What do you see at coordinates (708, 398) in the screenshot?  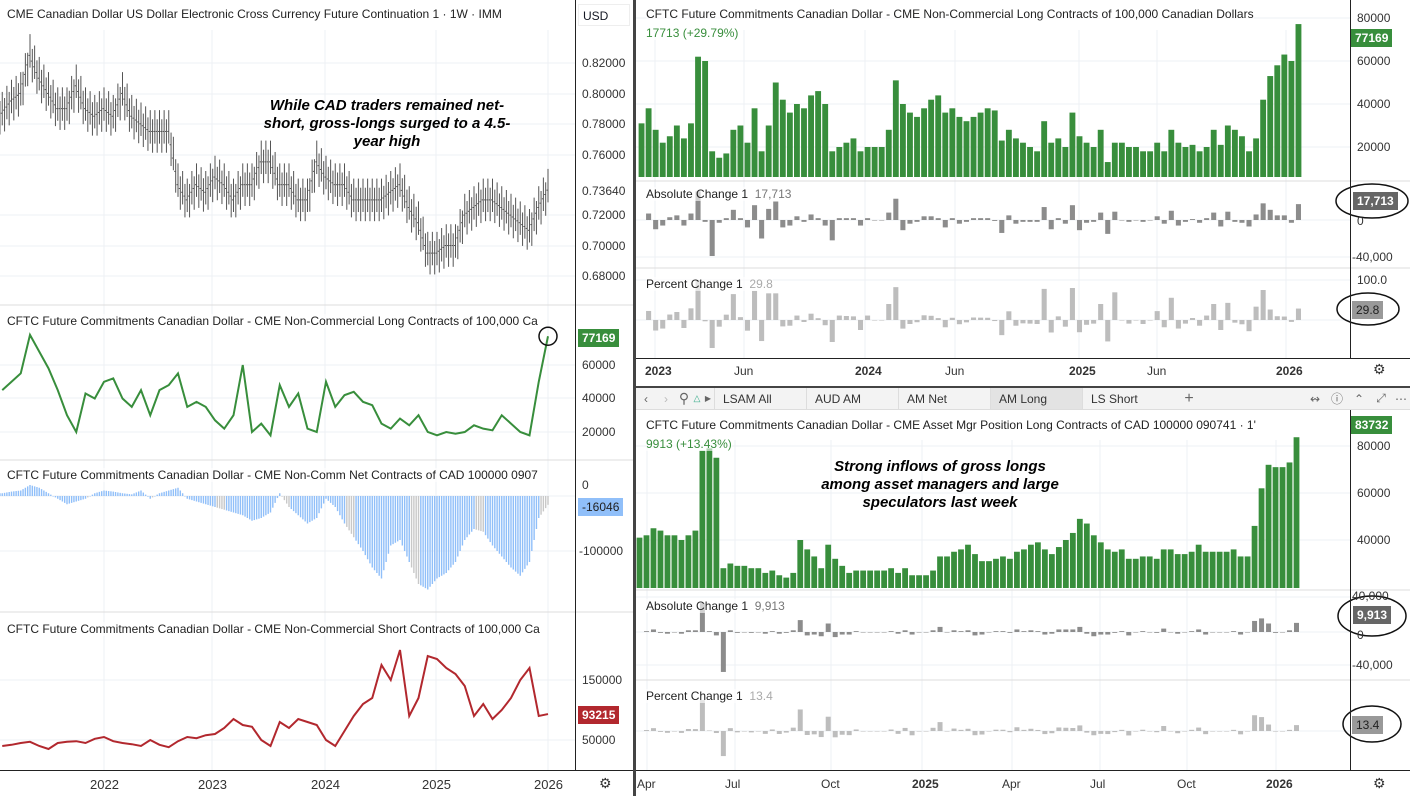 I see `caret-right-icon: ▶` at bounding box center [708, 398].